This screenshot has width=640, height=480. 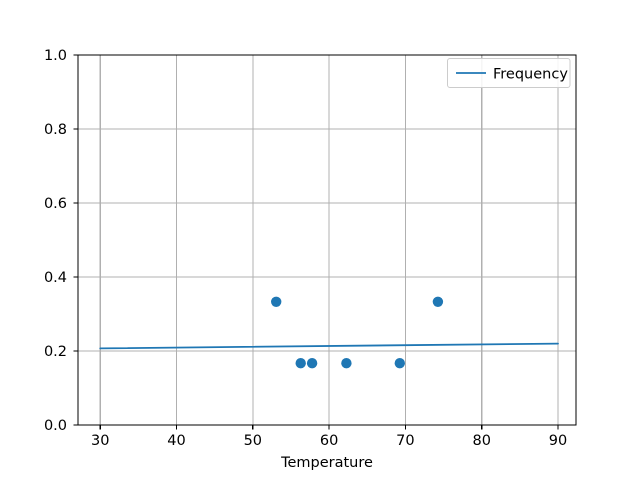 What do you see at coordinates (55, 241) in the screenshot?
I see `y-axis-tick-labels: 0.0 0.2 0.4 0.6 0.8 1.0` at bounding box center [55, 241].